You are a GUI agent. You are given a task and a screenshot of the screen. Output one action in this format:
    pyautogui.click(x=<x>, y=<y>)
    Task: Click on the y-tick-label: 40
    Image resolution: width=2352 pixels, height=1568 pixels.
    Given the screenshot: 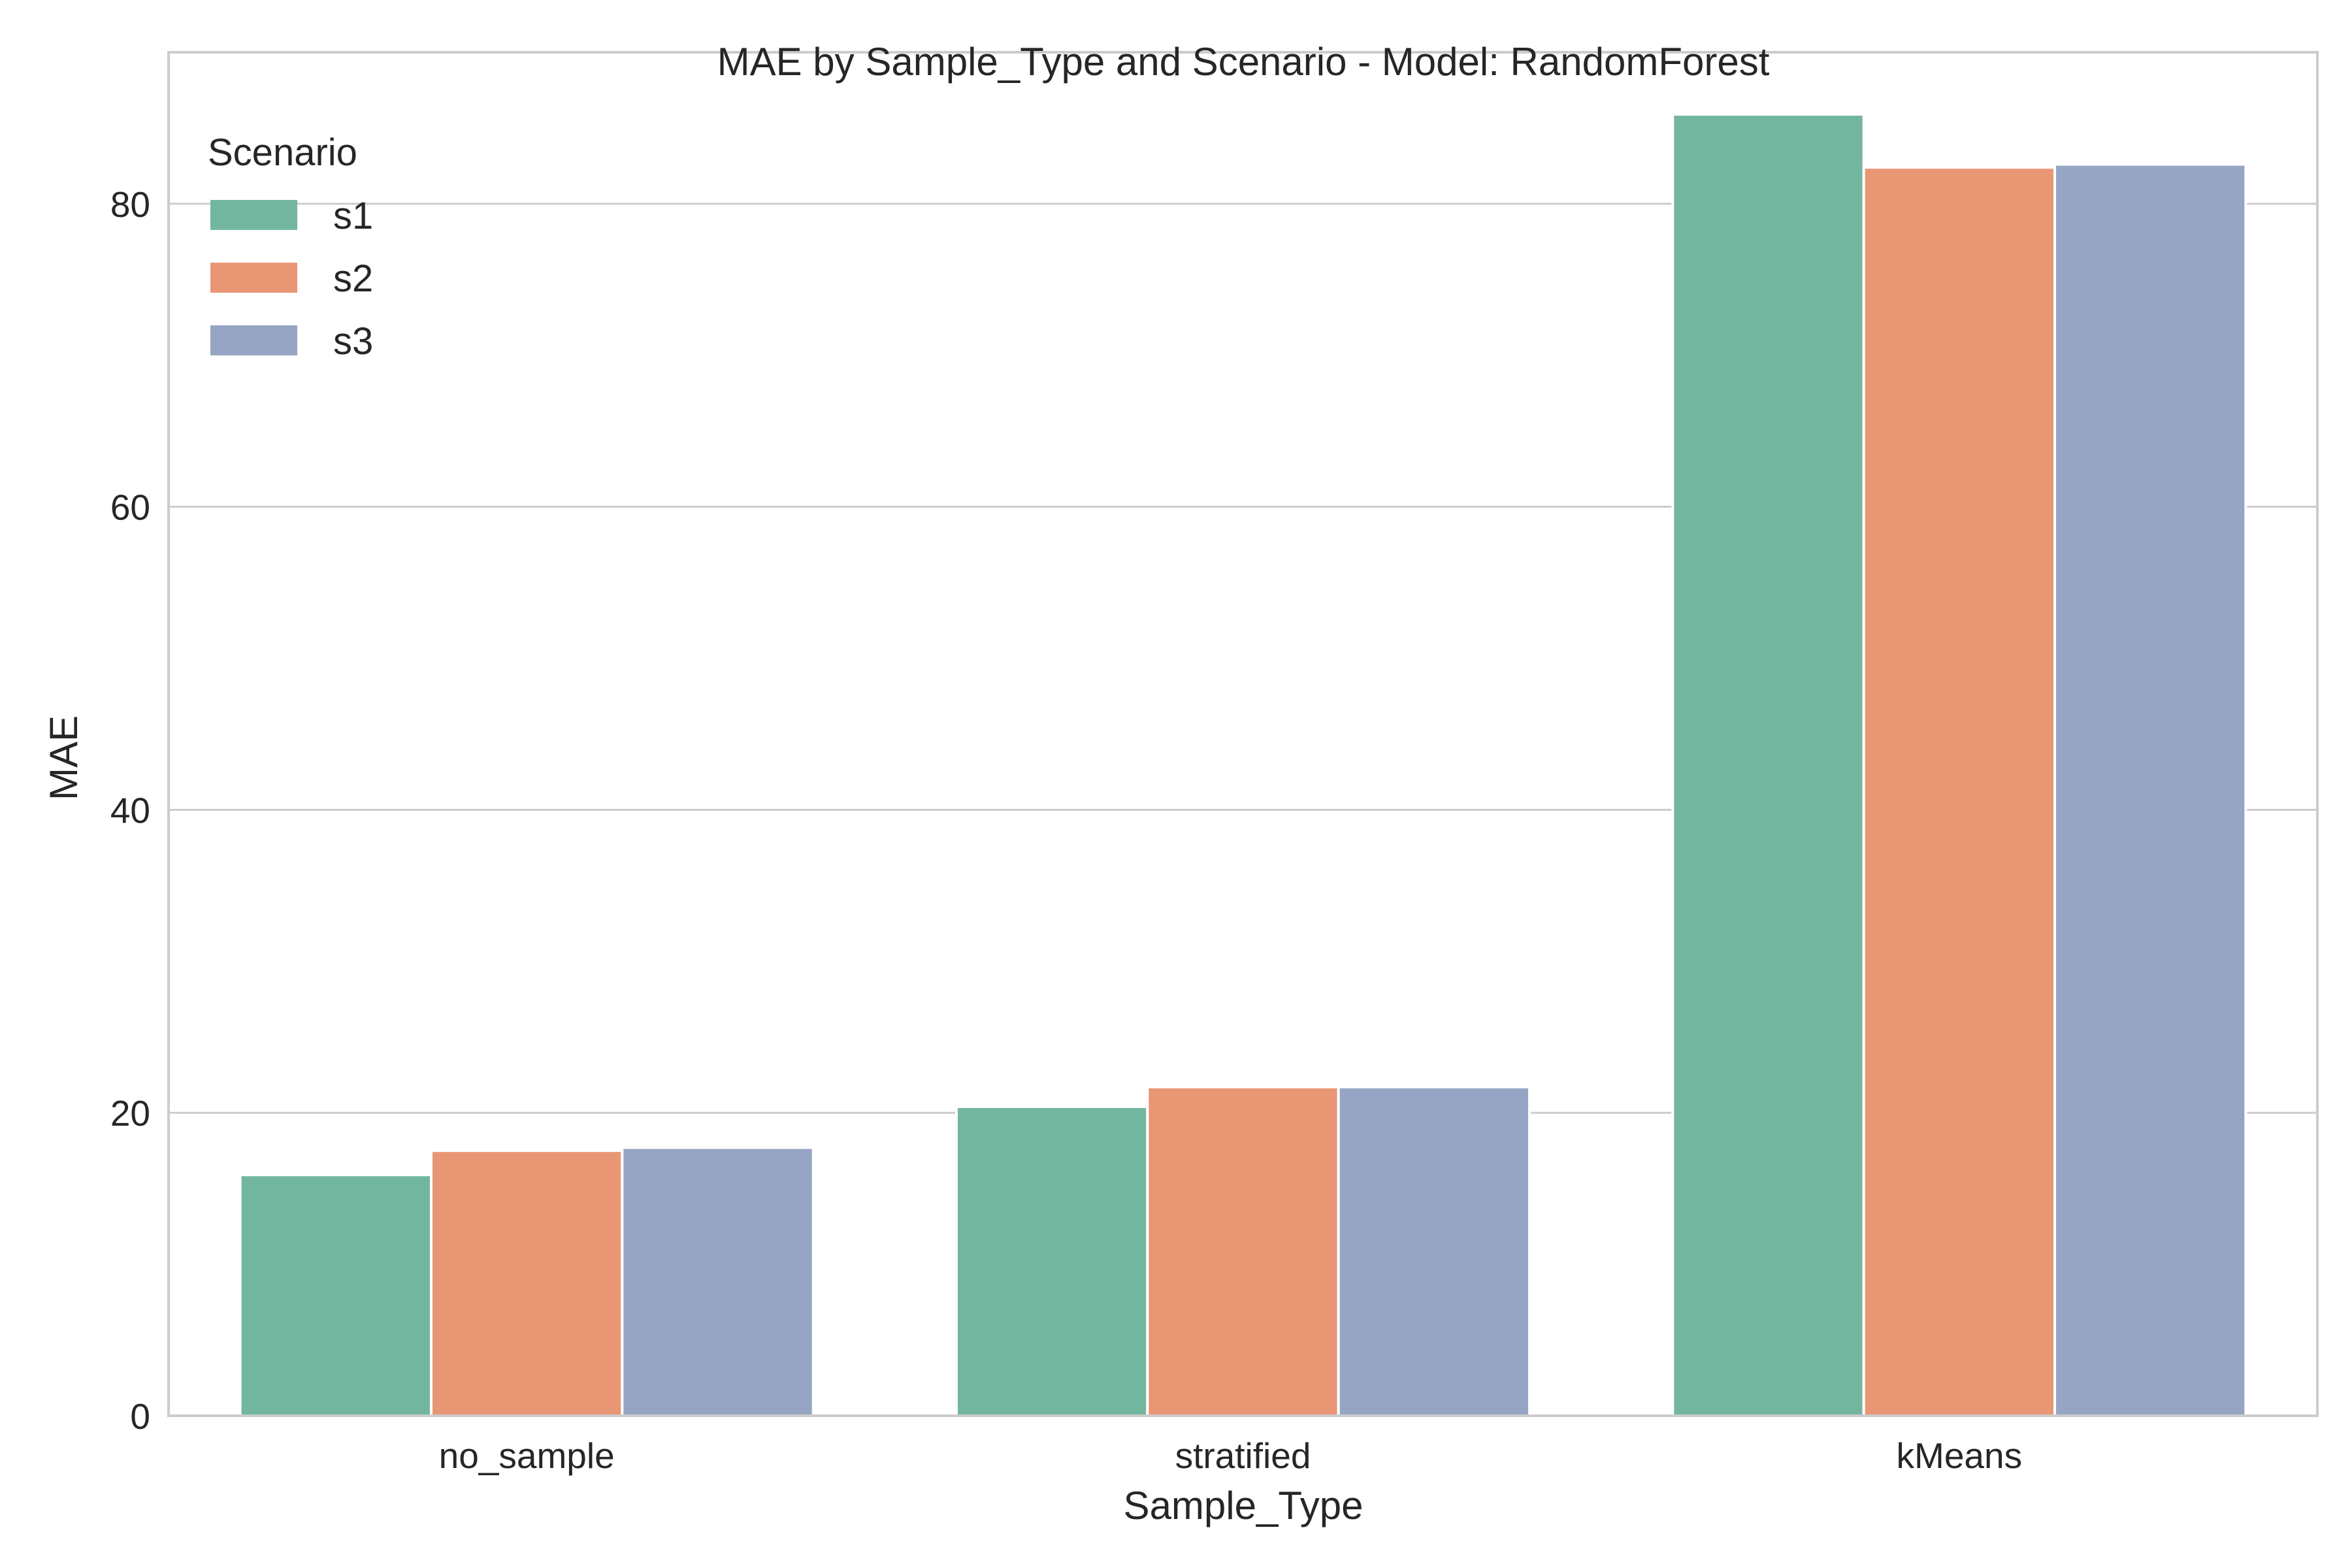 What is the action you would take?
    pyautogui.click(x=130, y=810)
    